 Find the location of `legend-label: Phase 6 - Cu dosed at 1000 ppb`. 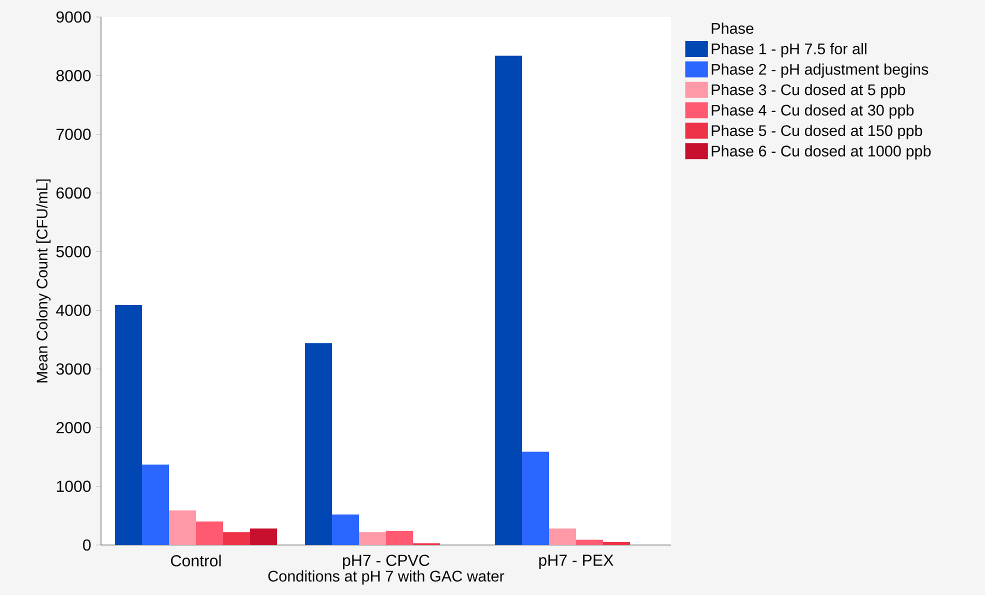

legend-label: Phase 6 - Cu dosed at 1000 ppb is located at coordinates (821, 152).